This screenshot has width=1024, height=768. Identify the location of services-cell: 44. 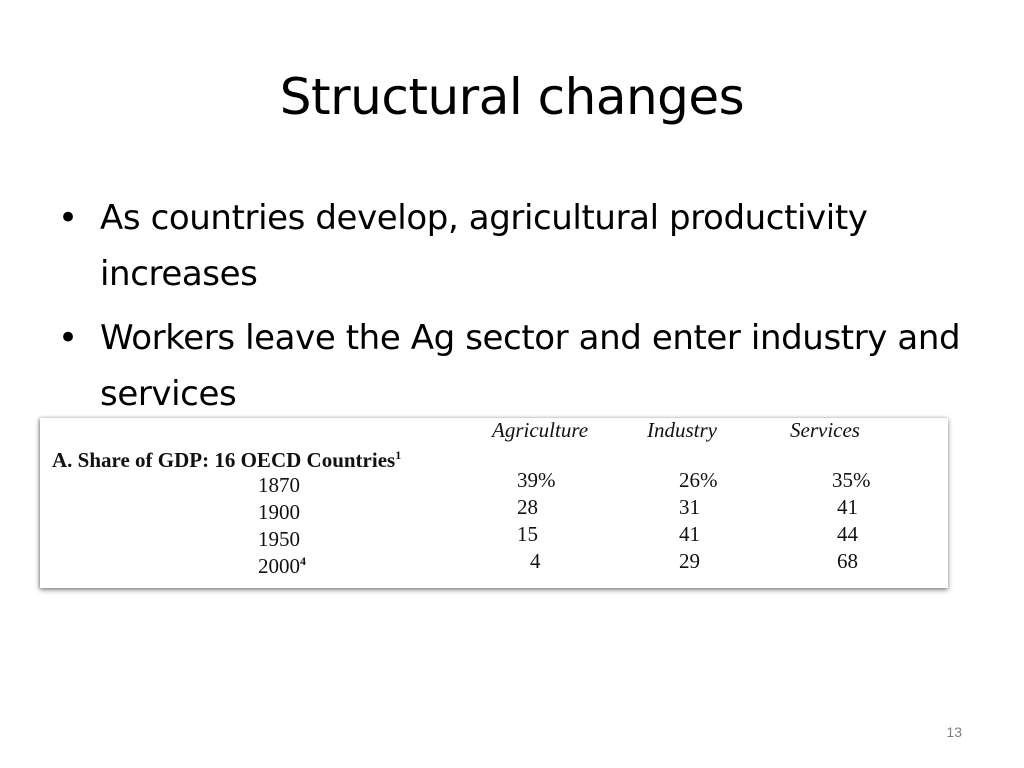
(847, 534).